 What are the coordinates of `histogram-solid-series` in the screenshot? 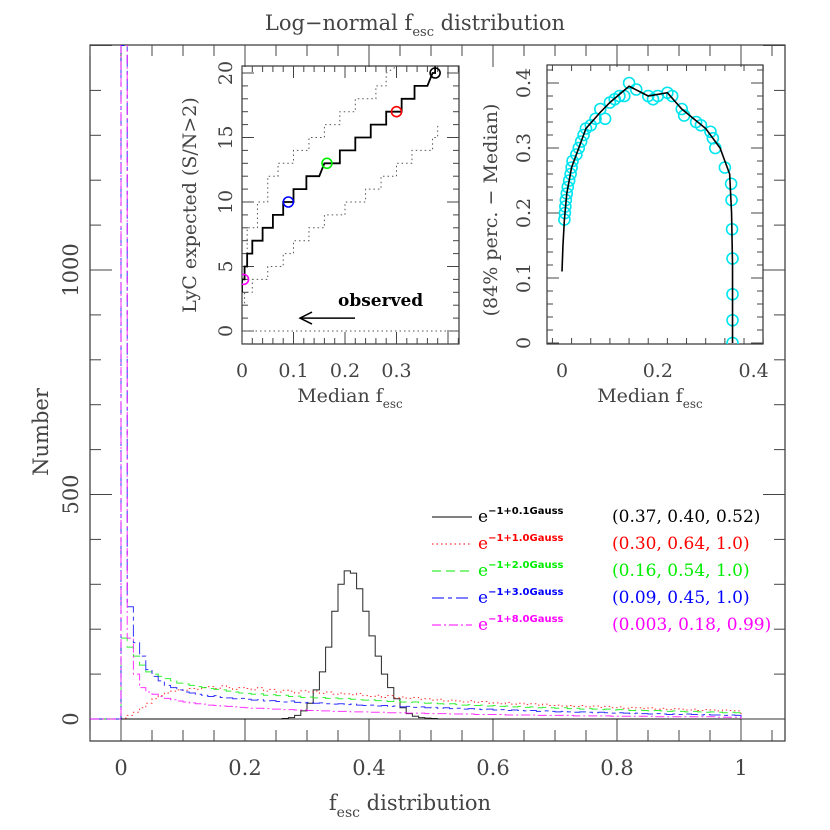 It's located at (415, 645).